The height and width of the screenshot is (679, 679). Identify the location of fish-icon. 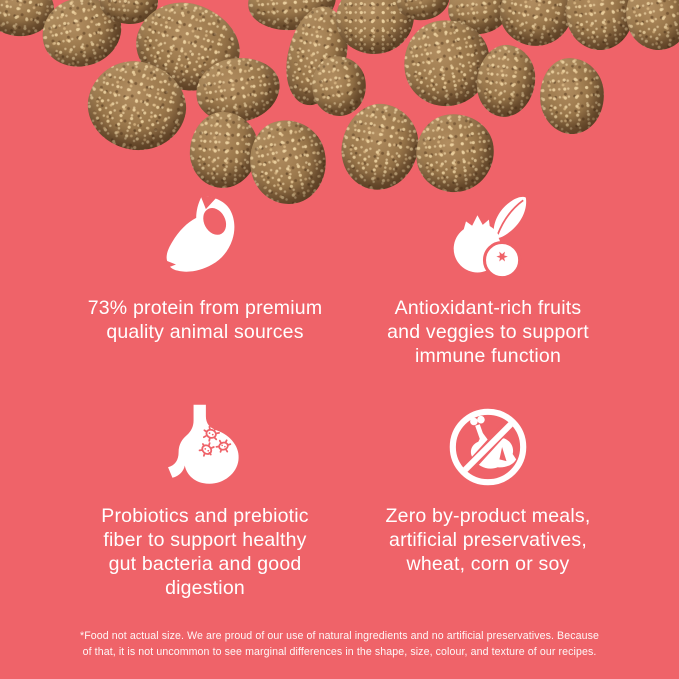
(205, 239).